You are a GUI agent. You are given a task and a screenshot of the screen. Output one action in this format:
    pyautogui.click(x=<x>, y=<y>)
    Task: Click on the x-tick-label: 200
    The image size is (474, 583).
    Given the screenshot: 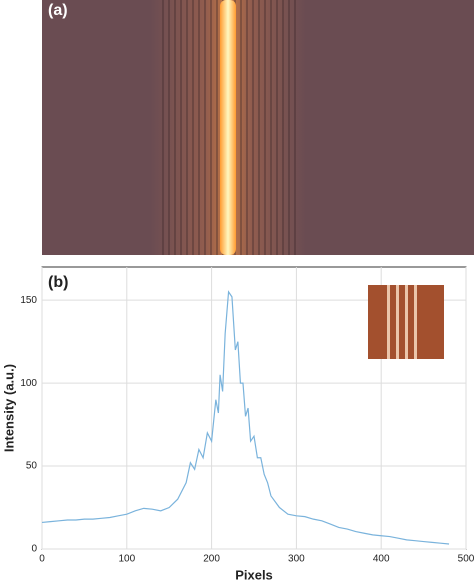 What is the action you would take?
    pyautogui.click(x=211, y=559)
    